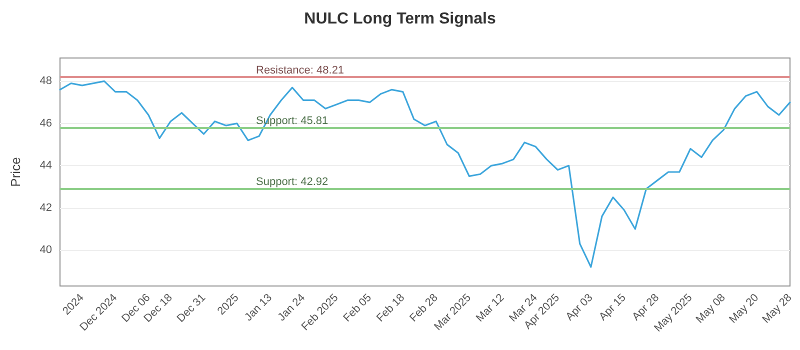 This screenshot has height=350, width=800. I want to click on y-axis-title: Price, so click(15, 172).